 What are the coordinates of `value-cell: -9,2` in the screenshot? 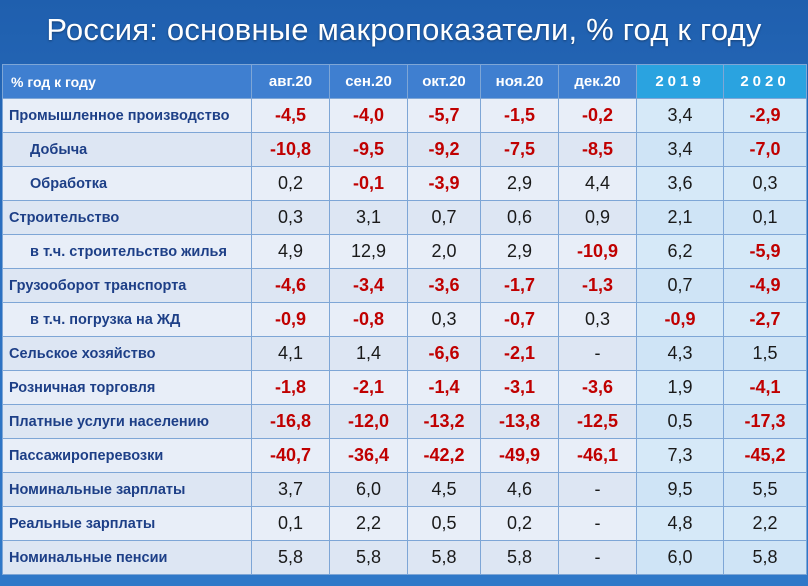 It's located at (444, 149).